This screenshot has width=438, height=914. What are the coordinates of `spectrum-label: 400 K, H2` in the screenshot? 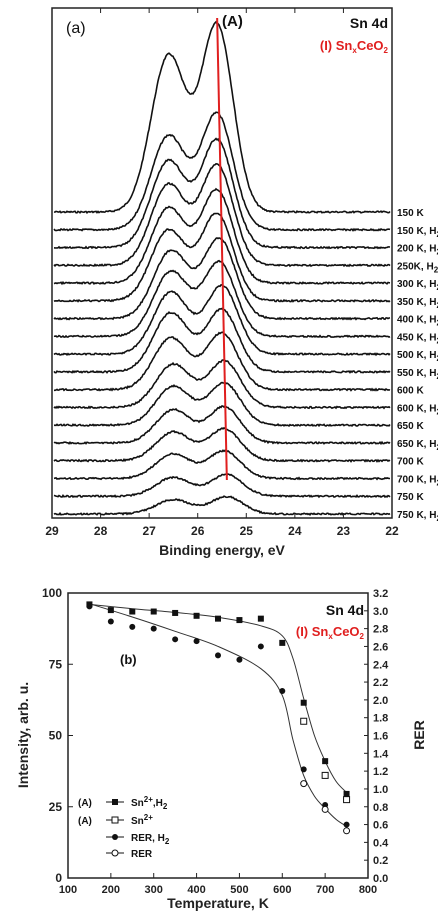 It's located at (417, 321).